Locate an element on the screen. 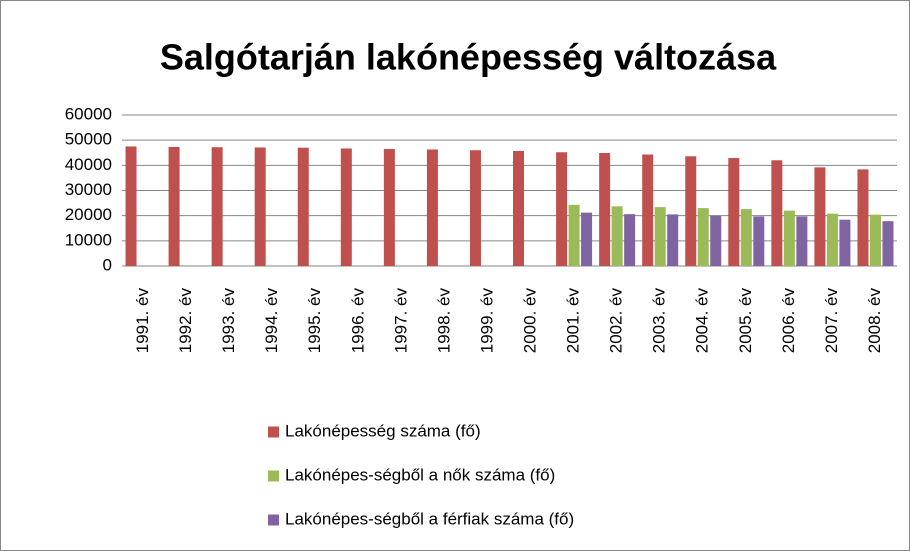 The image size is (910, 551). x-tick-label: 1993. év is located at coordinates (228, 321).